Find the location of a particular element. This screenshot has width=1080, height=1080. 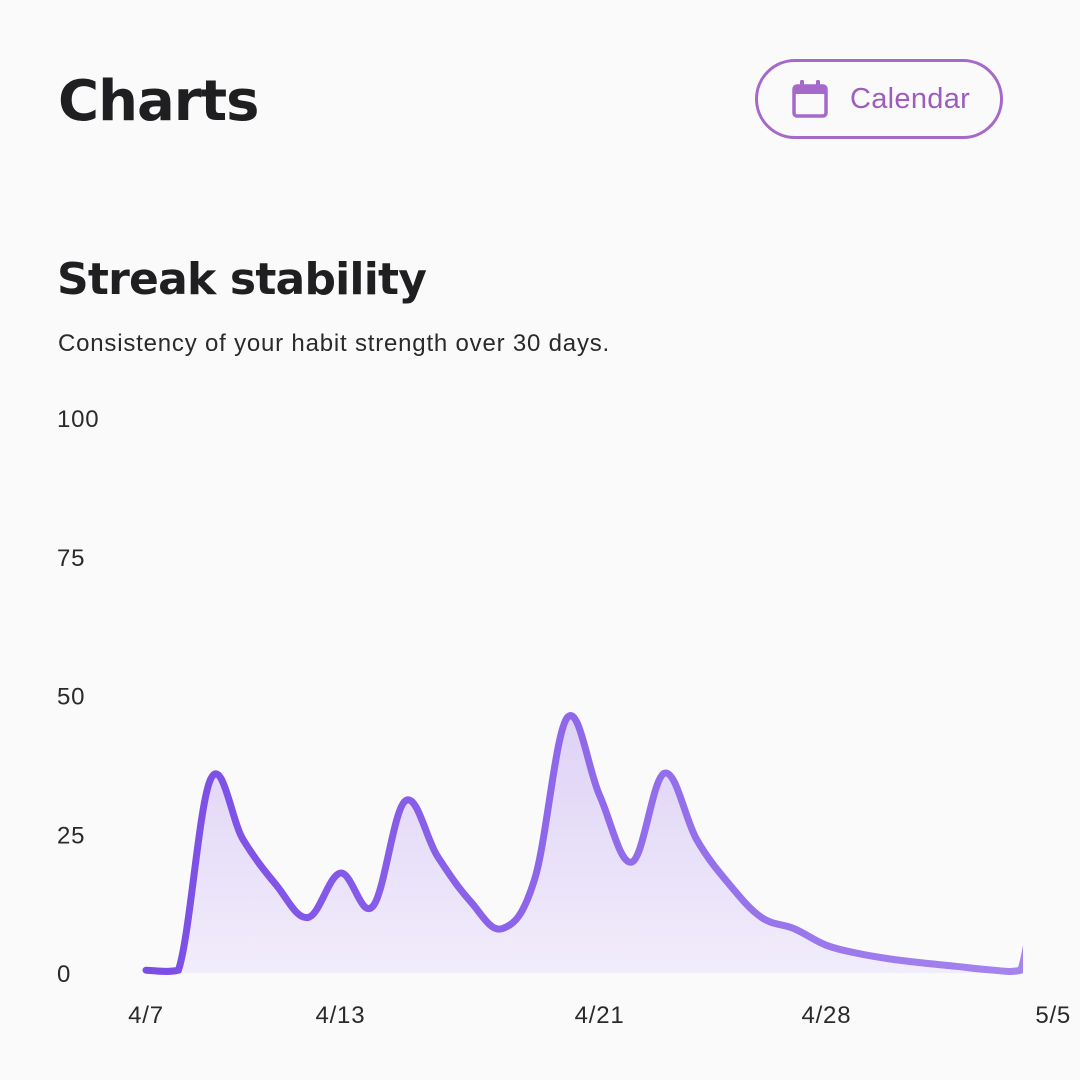

y-tick-label: 75 is located at coordinates (71, 558).